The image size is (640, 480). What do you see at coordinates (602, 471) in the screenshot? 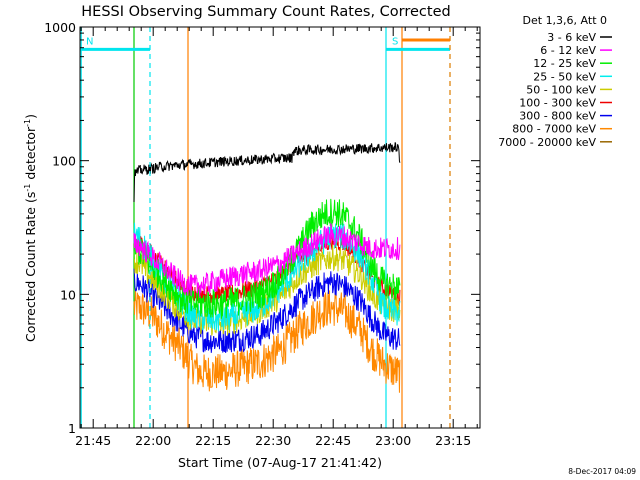
I see `footer-date: 8-Dec-2017 04:09` at bounding box center [602, 471].